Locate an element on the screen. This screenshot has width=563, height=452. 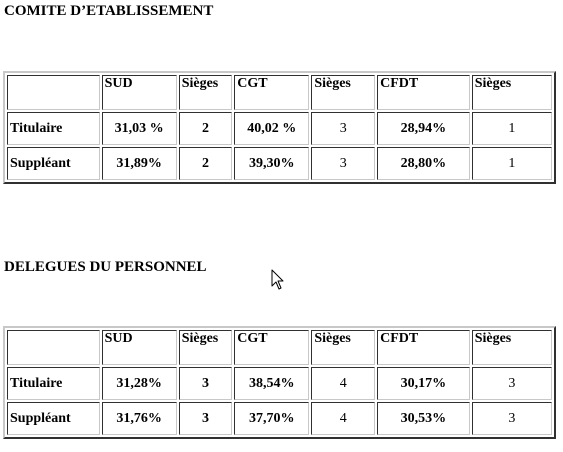
comite-title: COMITE D’ETABLISSEMENT is located at coordinates (109, 11).